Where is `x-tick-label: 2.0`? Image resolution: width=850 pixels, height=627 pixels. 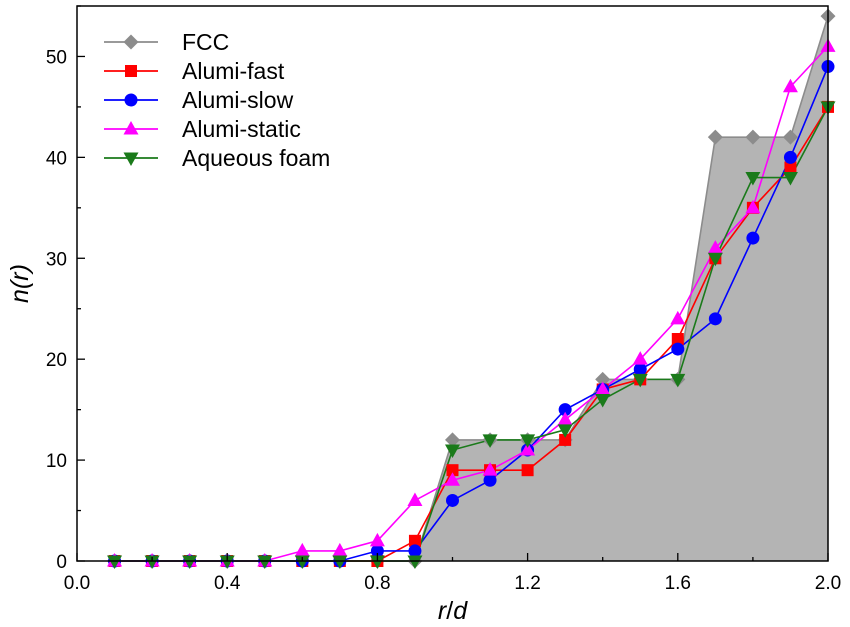
x-tick-label: 2.0 is located at coordinates (828, 583).